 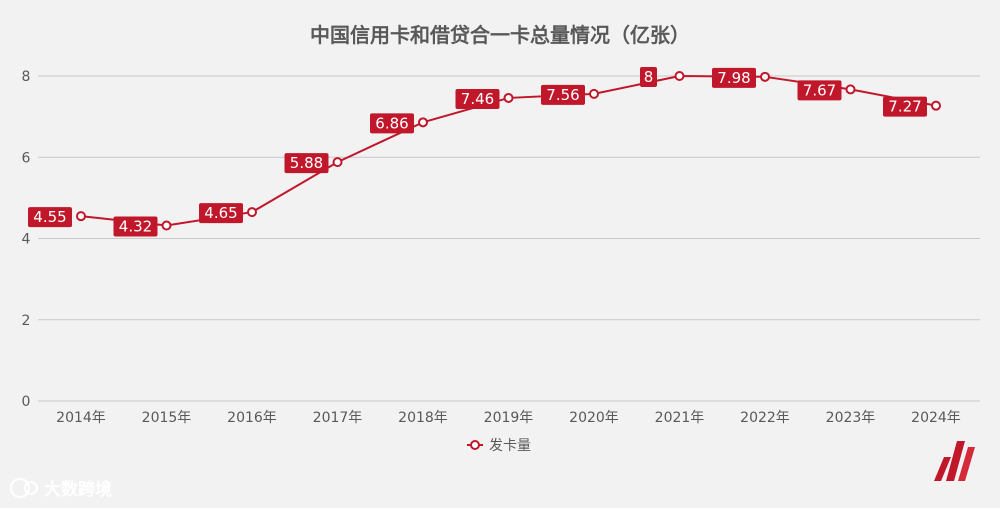 What do you see at coordinates (765, 418) in the screenshot?
I see `x-tick-label: 2022年` at bounding box center [765, 418].